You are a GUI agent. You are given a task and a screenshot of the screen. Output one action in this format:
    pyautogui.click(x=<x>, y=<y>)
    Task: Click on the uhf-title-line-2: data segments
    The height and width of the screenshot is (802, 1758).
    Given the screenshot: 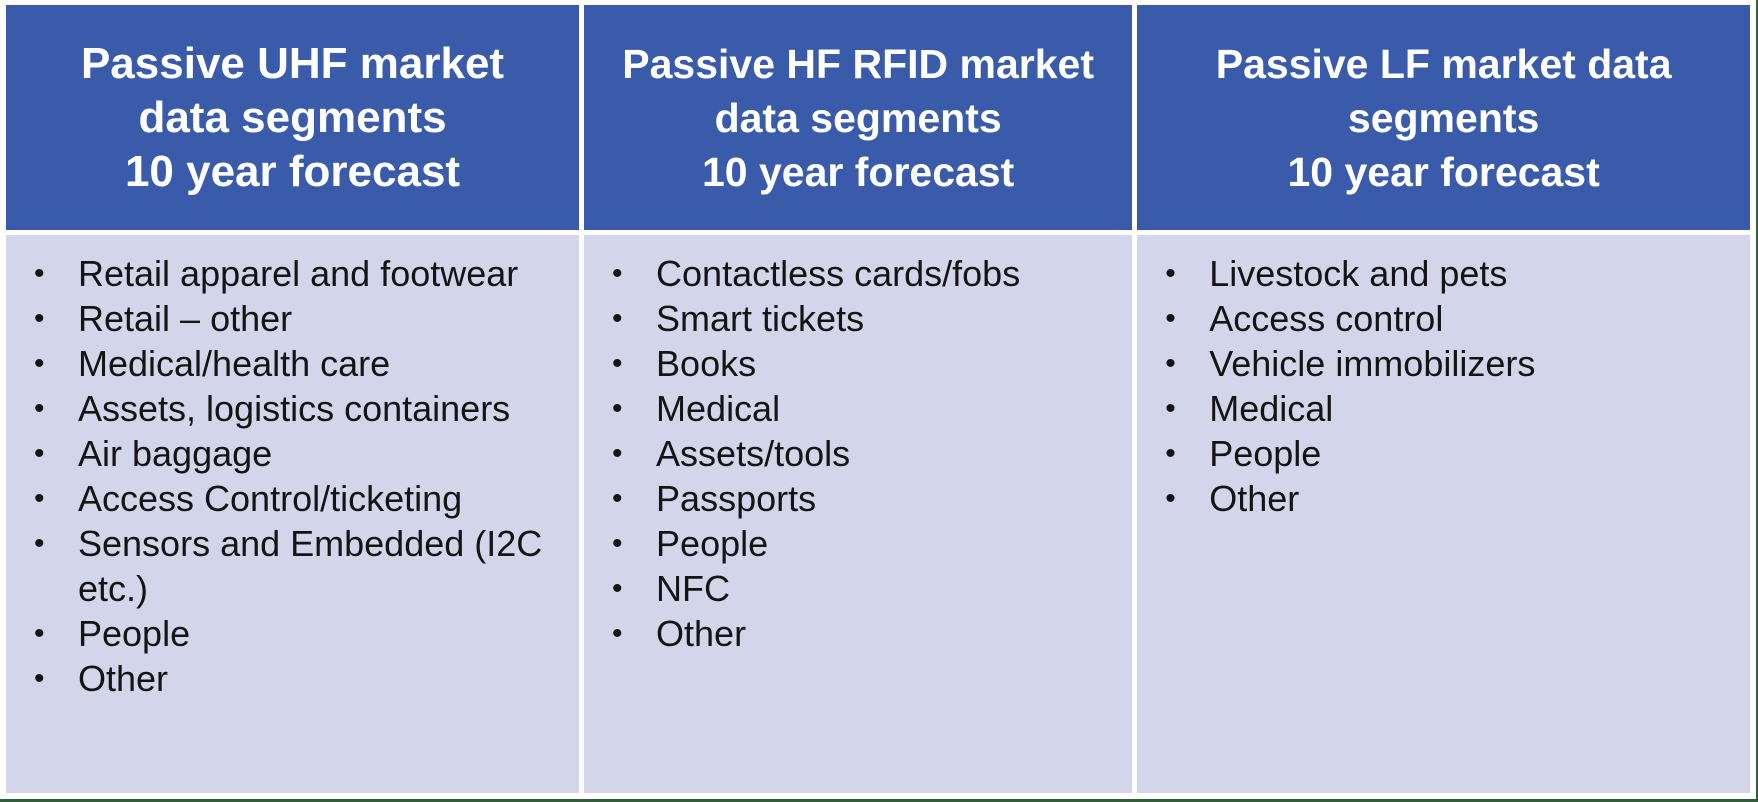 What is the action you would take?
    pyautogui.click(x=292, y=117)
    